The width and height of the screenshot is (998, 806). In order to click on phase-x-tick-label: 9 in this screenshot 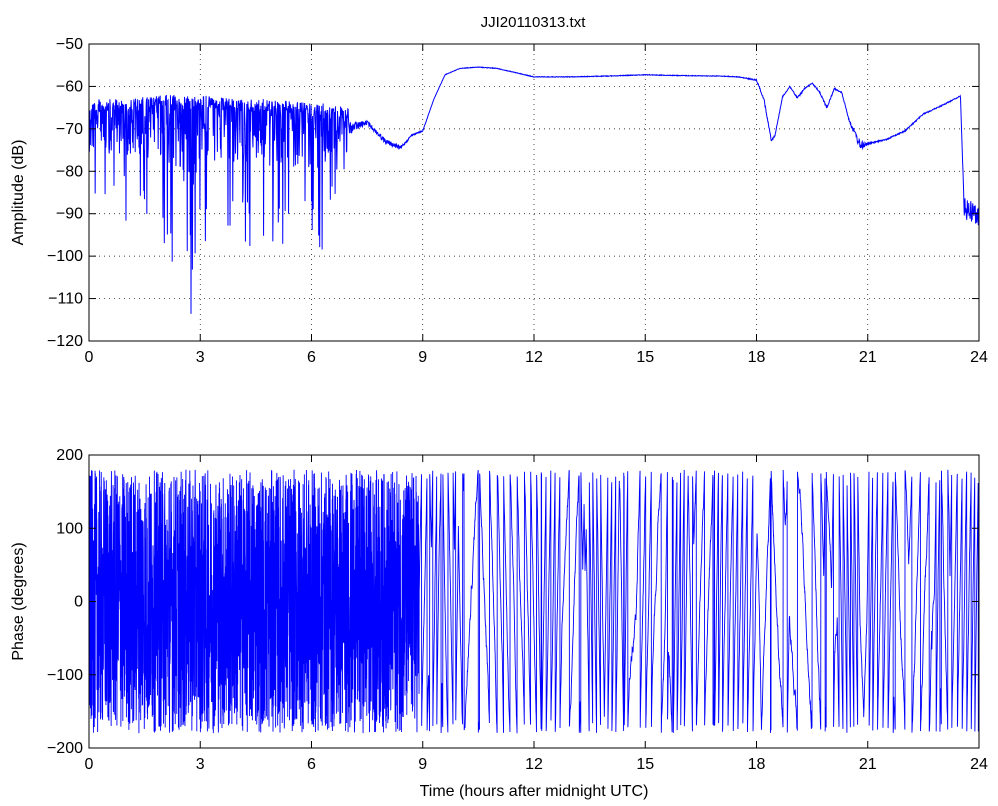, I will do `click(422, 764)`.